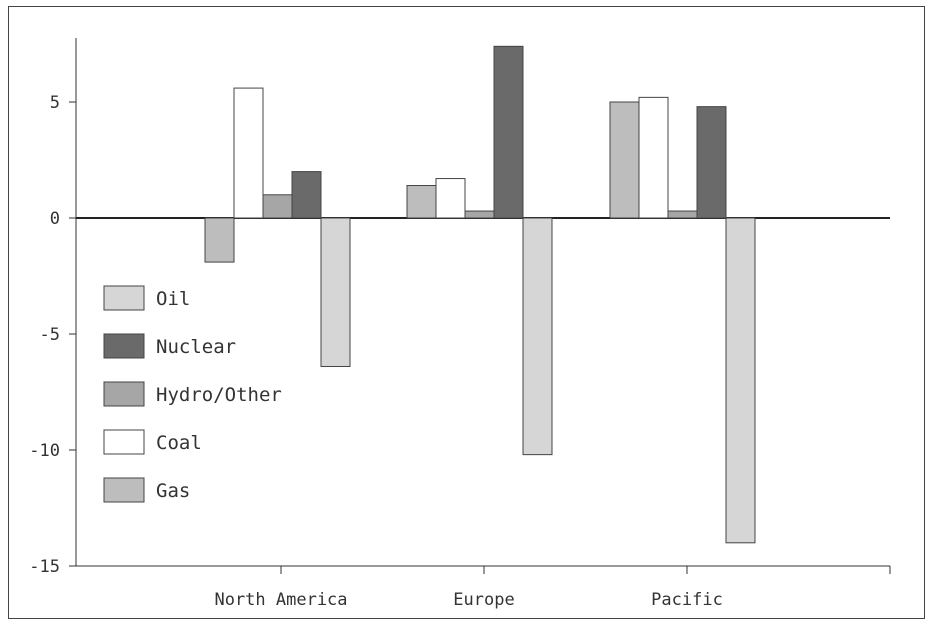 The width and height of the screenshot is (933, 625). Describe the element at coordinates (55, 103) in the screenshot. I see `y-tick-label: 5` at that location.